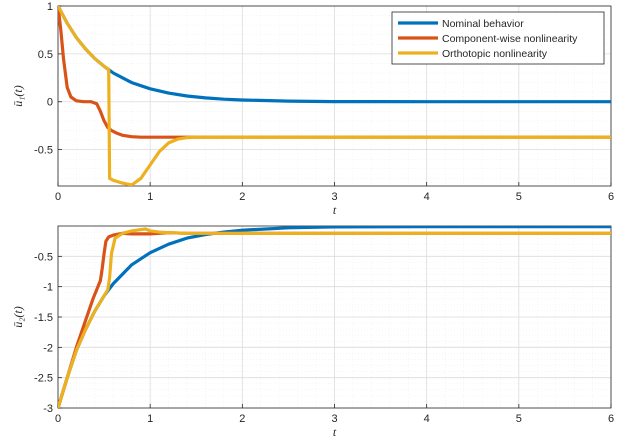  What do you see at coordinates (48, 288) in the screenshot?
I see `y-tick-label: -1` at bounding box center [48, 288].